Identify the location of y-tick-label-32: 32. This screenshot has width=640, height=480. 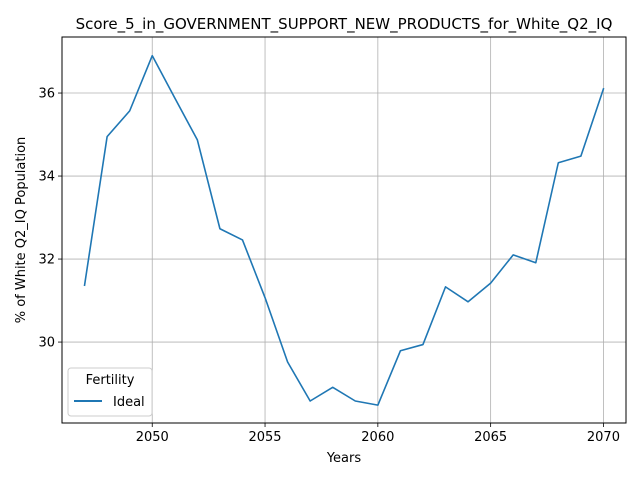
(46, 260).